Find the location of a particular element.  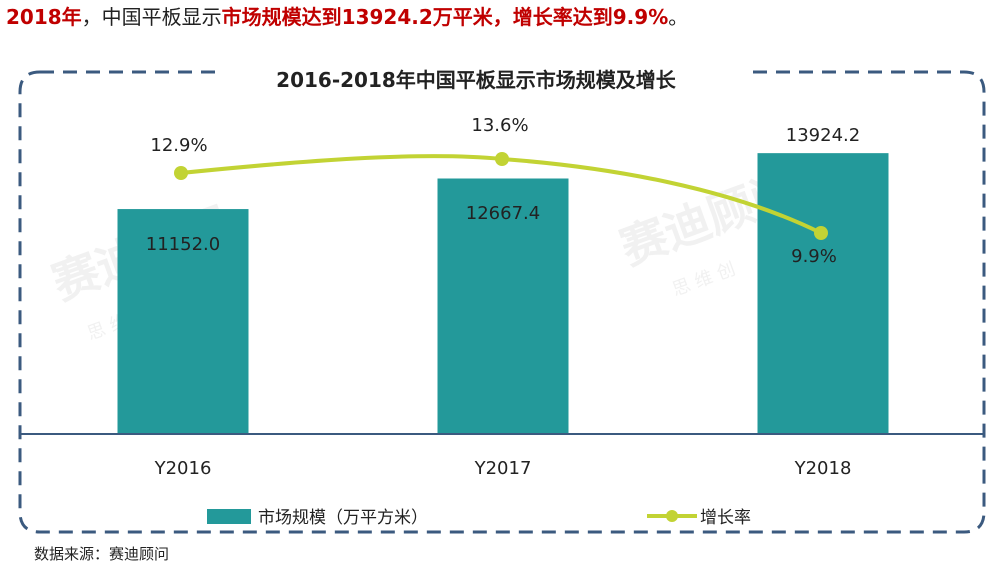

title-background is located at coordinates (480, 79).